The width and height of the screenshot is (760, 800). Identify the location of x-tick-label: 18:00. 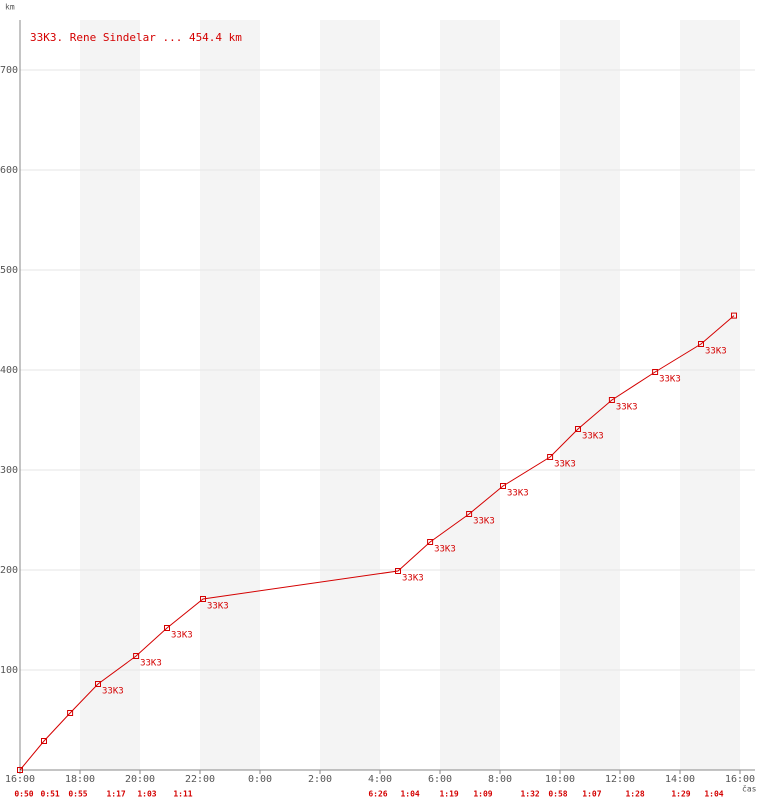
(80, 779).